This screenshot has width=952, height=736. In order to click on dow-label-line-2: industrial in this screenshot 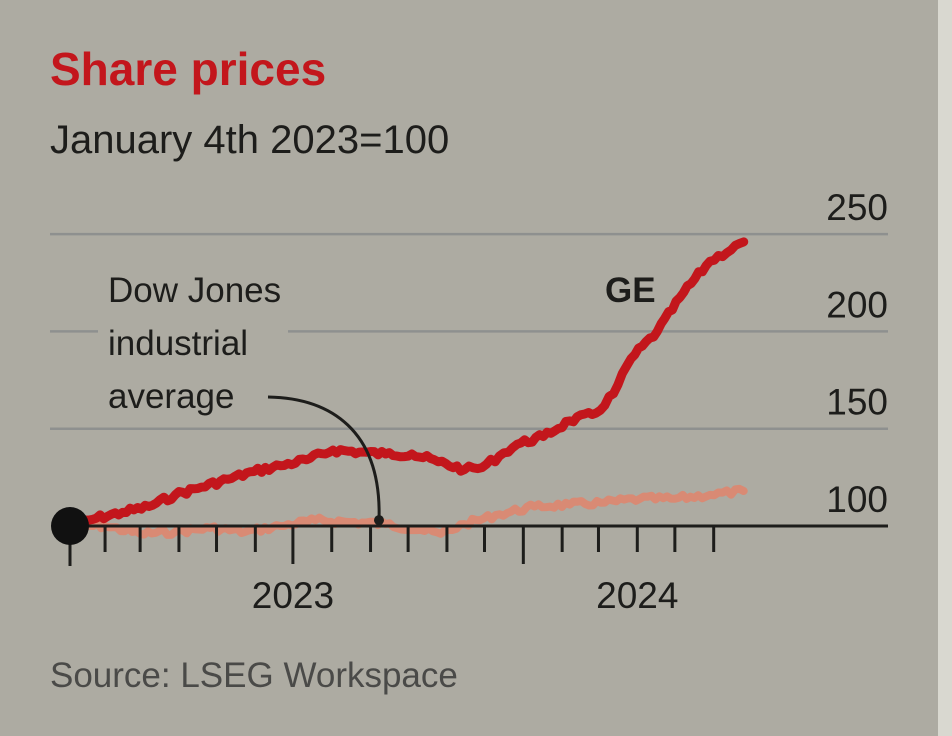, I will do `click(178, 343)`.